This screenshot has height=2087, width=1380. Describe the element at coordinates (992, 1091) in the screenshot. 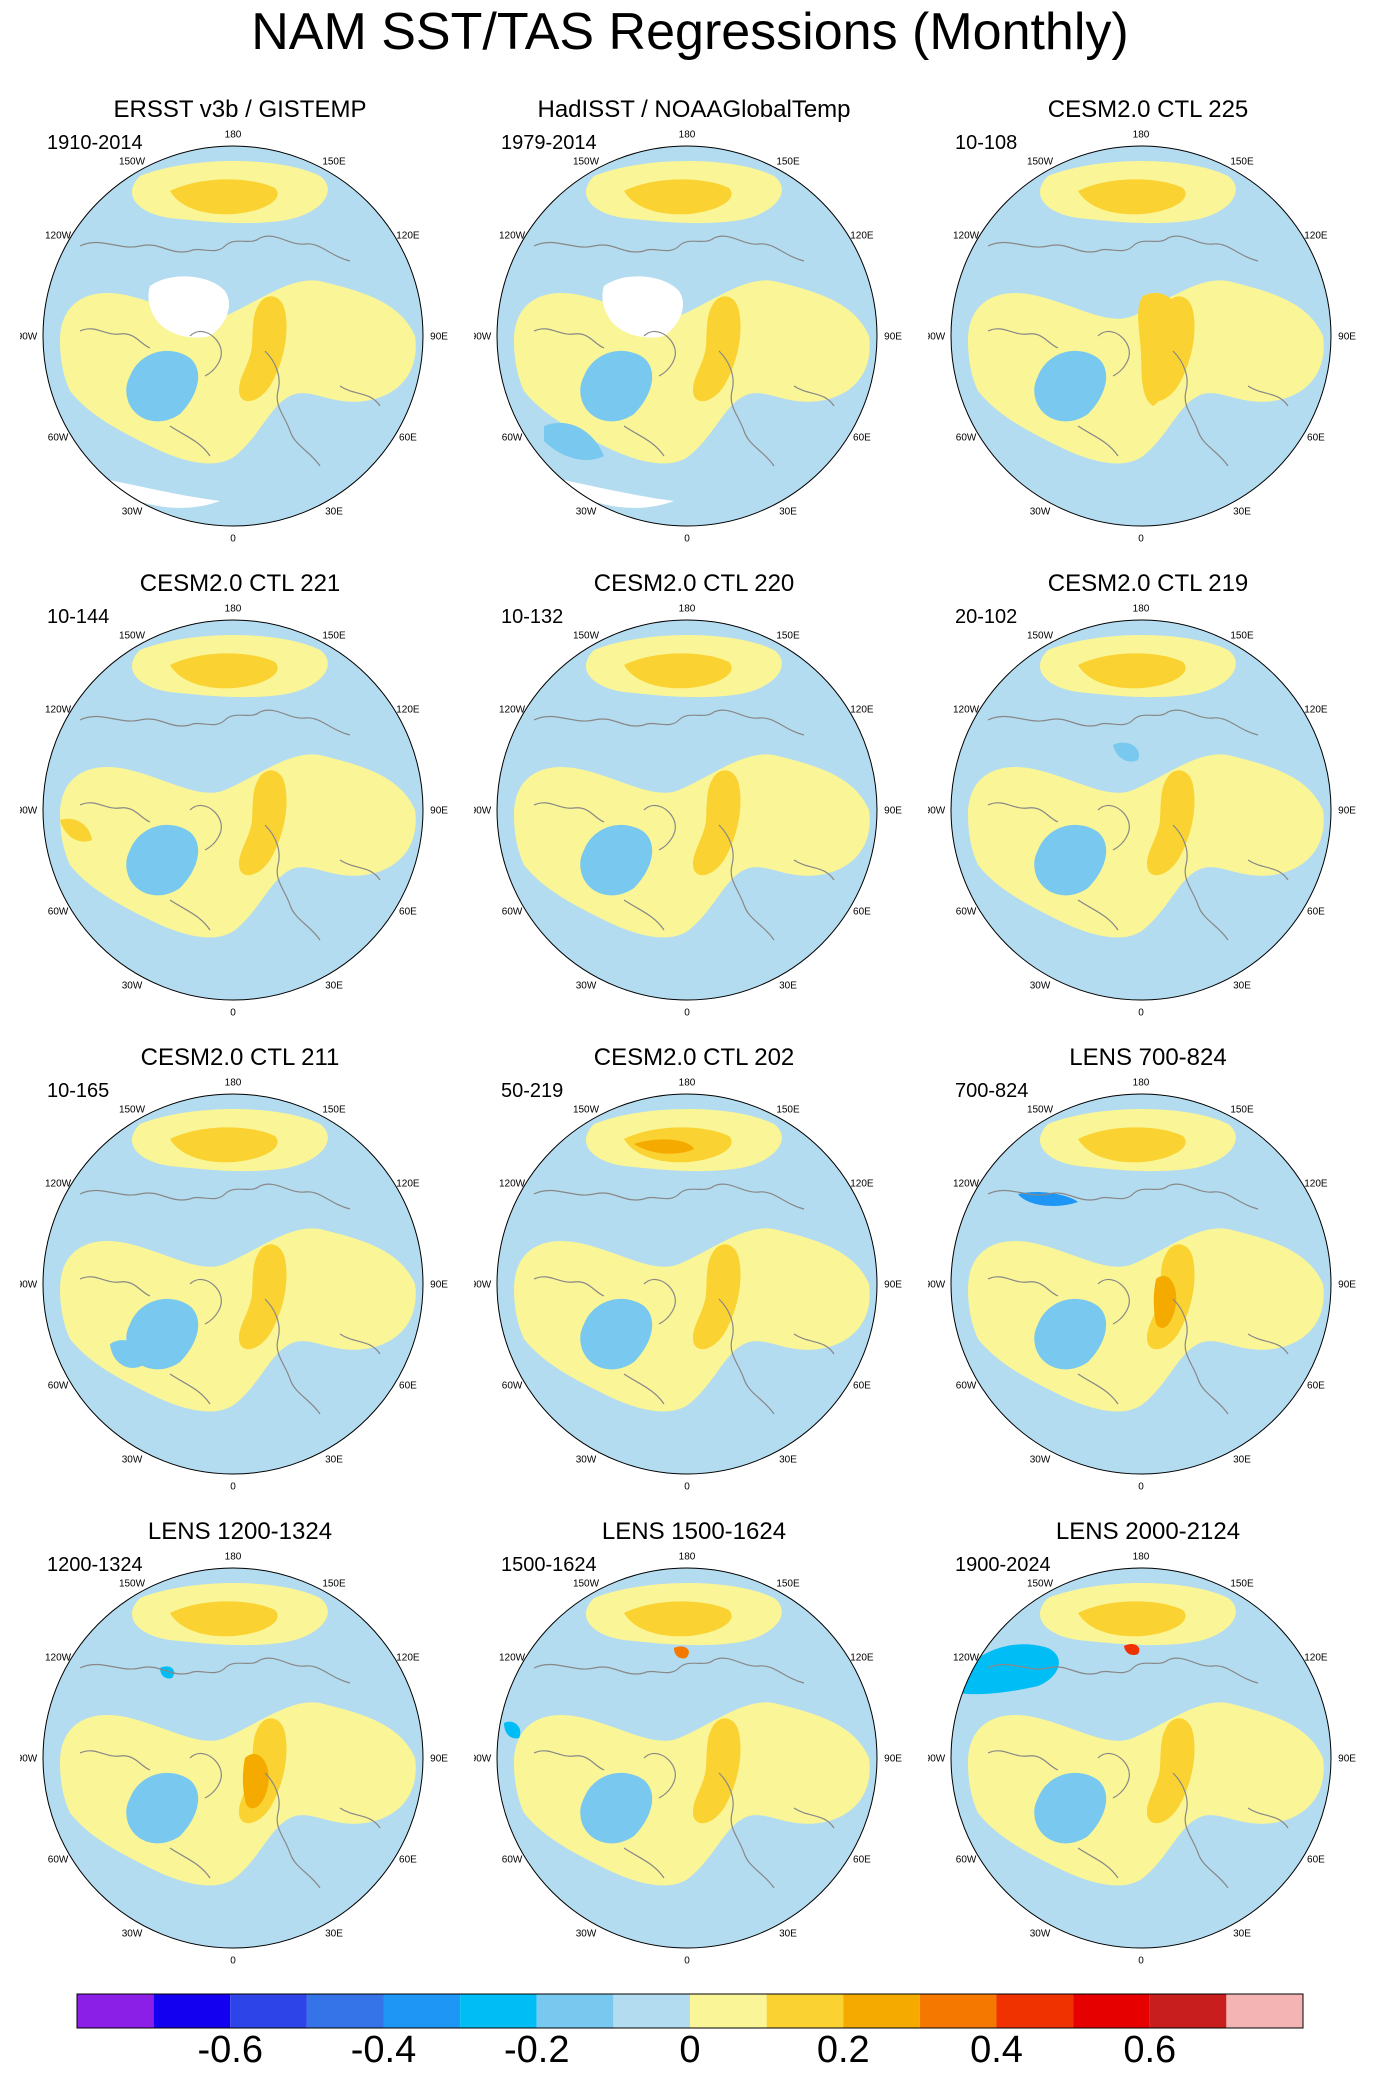

I see `panel-period: 700-824` at that location.